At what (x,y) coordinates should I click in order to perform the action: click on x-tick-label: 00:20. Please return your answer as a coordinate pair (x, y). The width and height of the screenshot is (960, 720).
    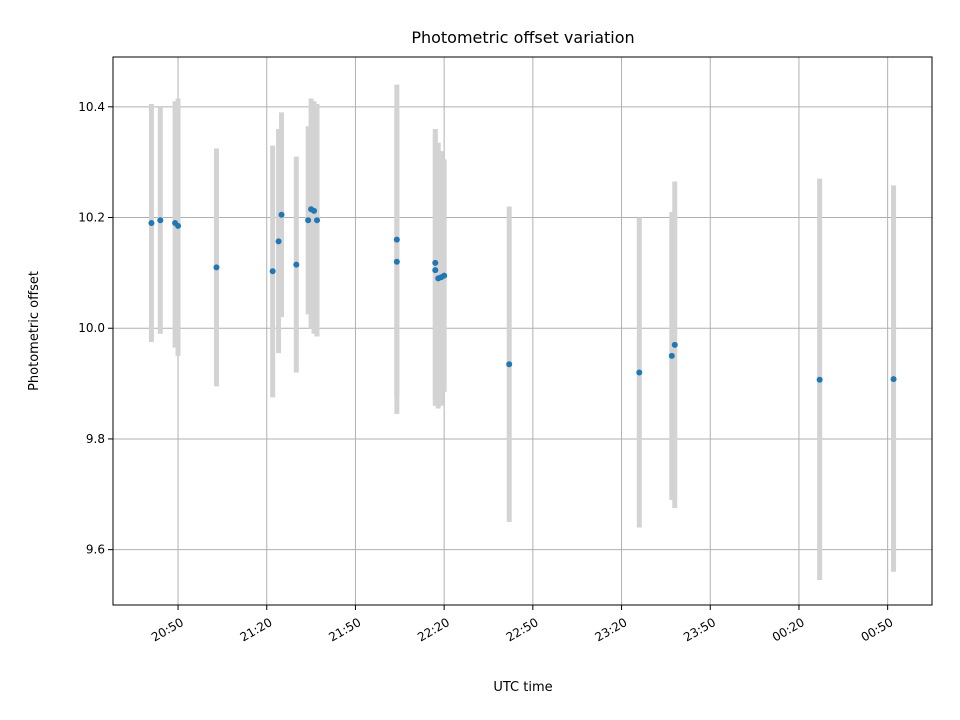
    Looking at the image, I should click on (788, 629).